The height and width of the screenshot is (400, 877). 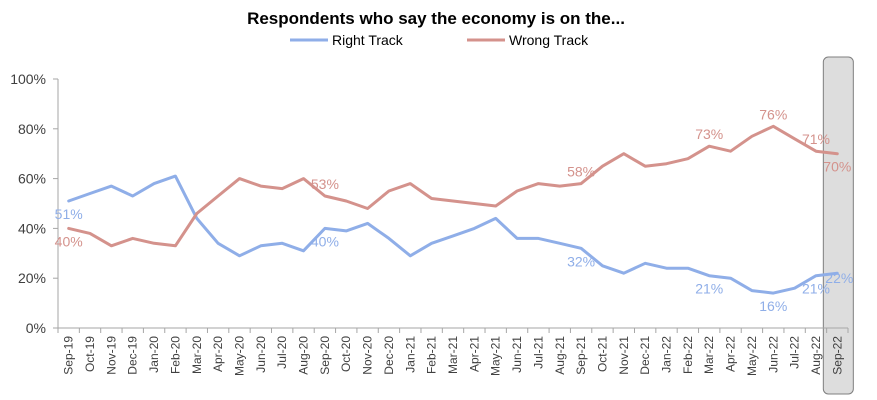 I want to click on legend-label-0: Right Track, so click(x=368, y=40).